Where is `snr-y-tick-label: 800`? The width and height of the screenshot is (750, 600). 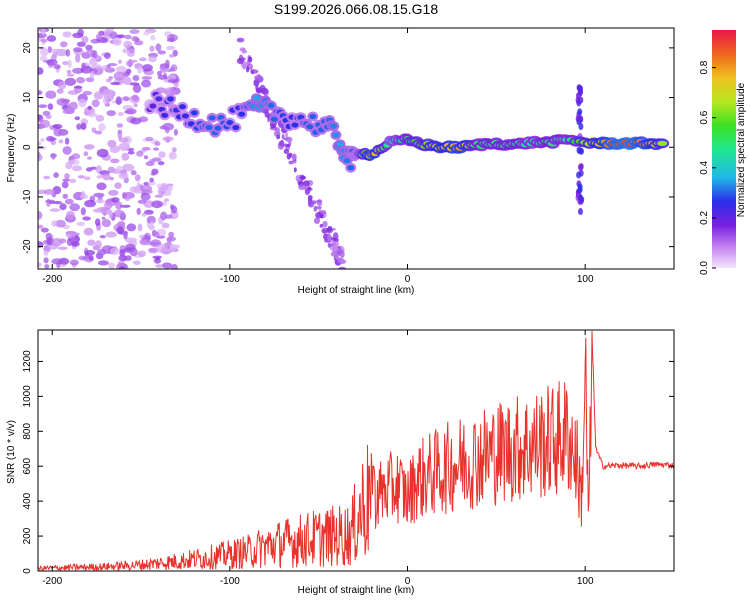 snr-y-tick-label: 800 is located at coordinates (27, 431).